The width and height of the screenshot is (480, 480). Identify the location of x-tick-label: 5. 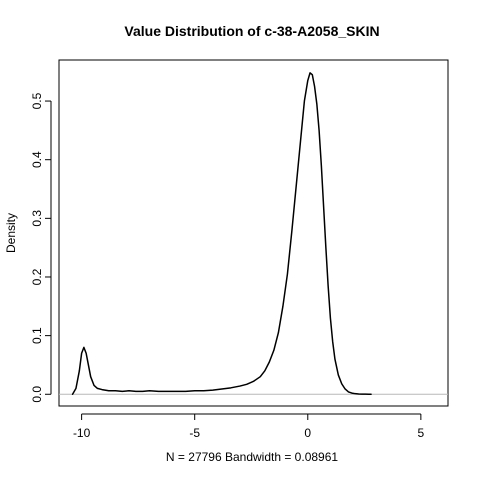
(421, 433).